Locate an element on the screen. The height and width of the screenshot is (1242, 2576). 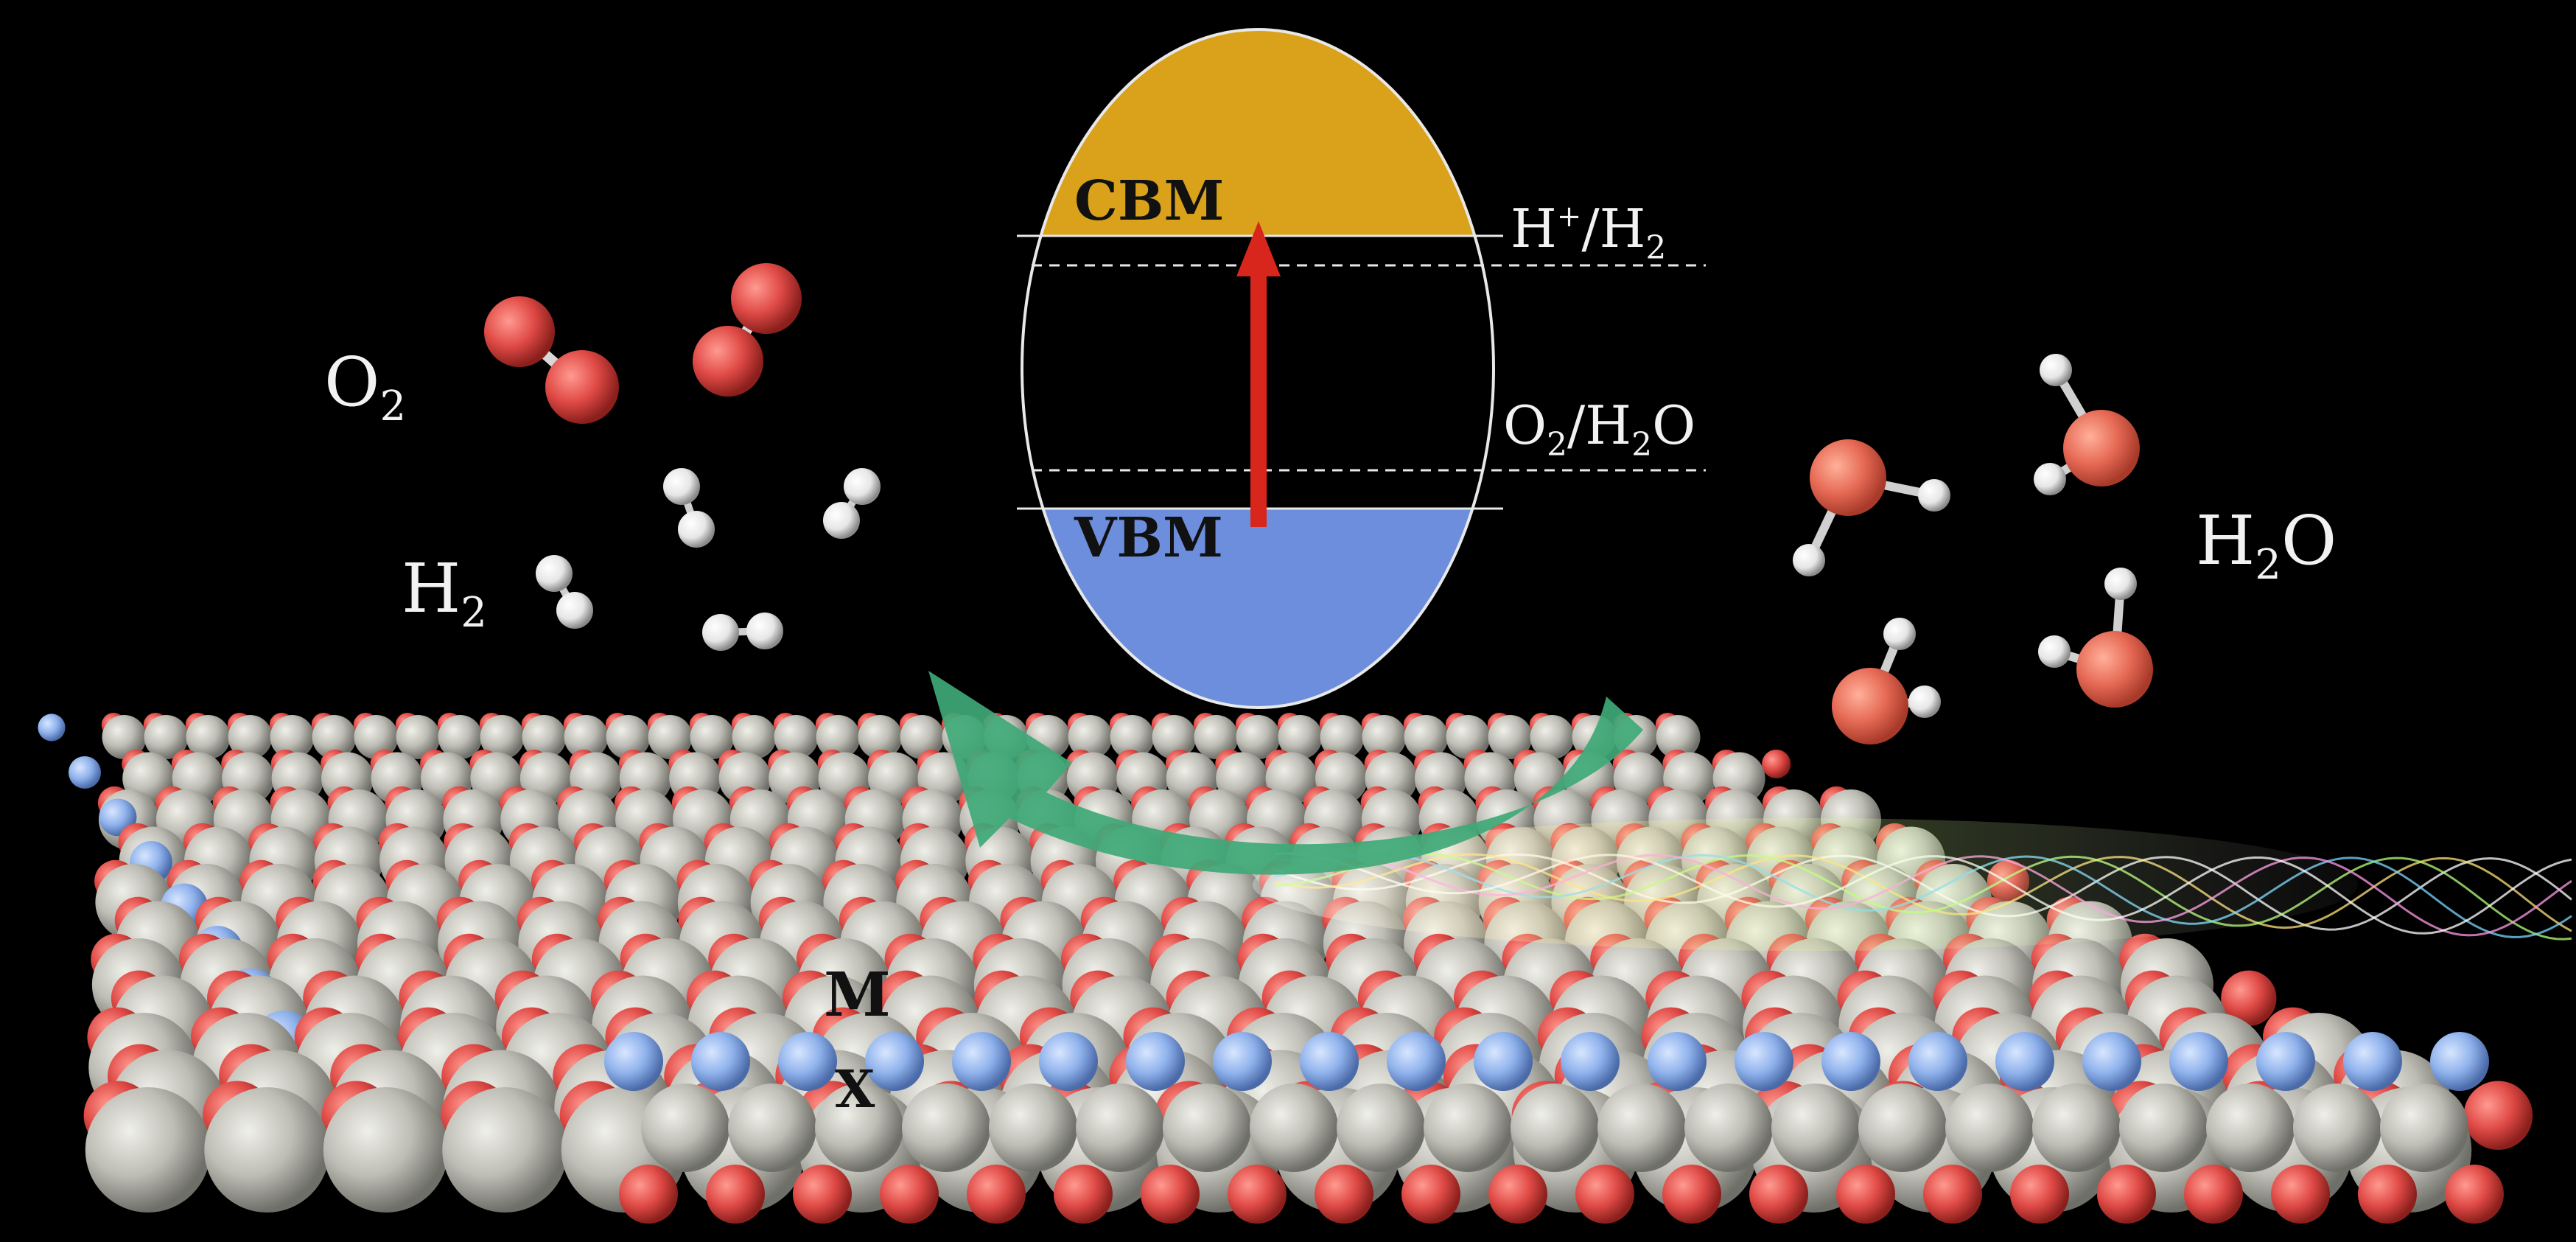
light-wave is located at coordinates (1912, 884).